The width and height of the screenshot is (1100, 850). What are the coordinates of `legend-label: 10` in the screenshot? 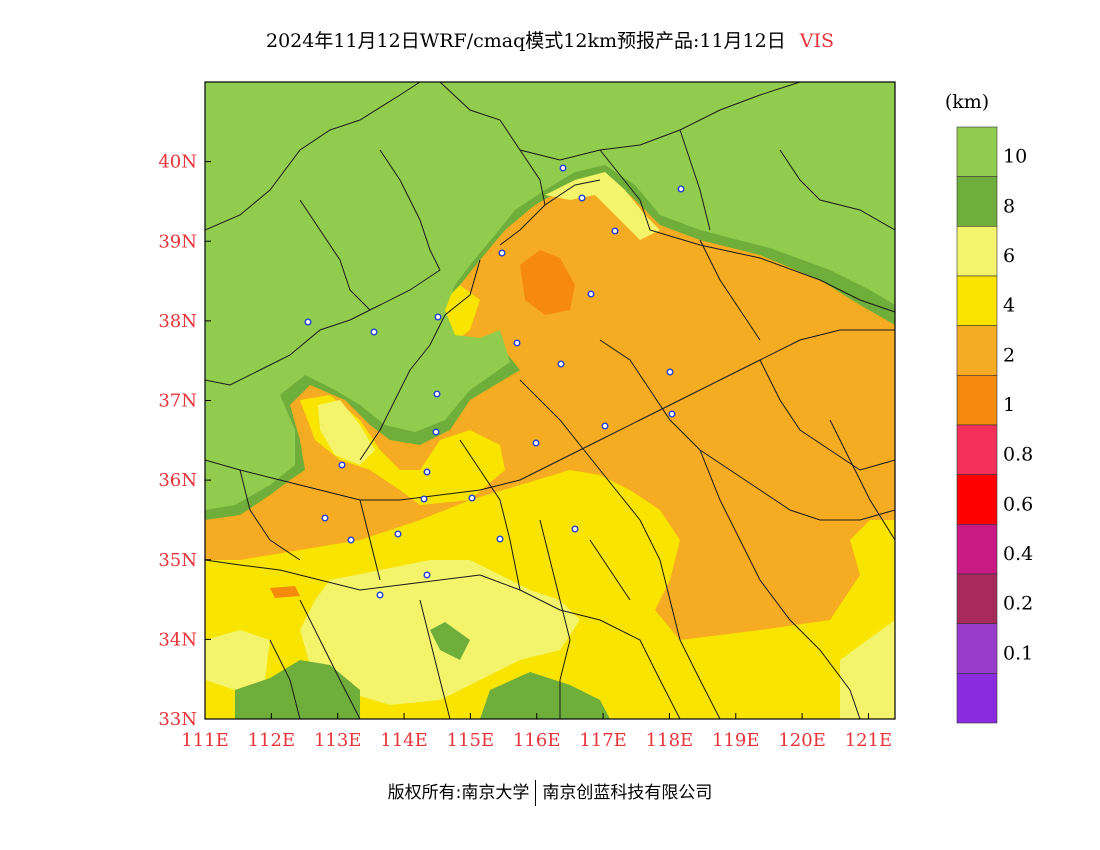 It's located at (1015, 157).